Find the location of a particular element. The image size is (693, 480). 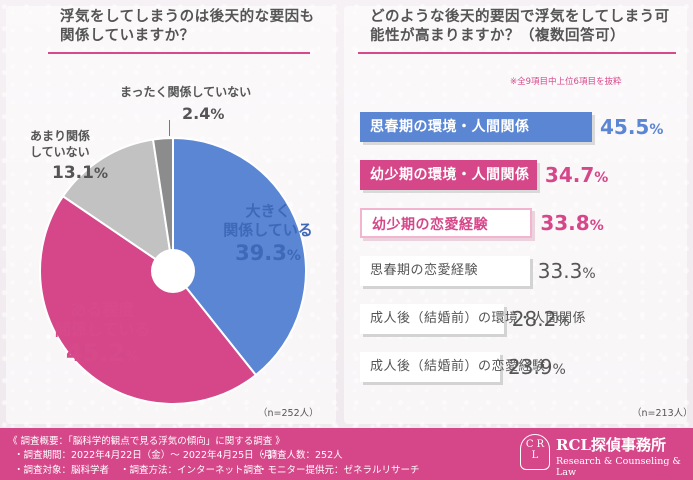

bar-2: 幼少期の恋愛経験 is located at coordinates (446, 223).